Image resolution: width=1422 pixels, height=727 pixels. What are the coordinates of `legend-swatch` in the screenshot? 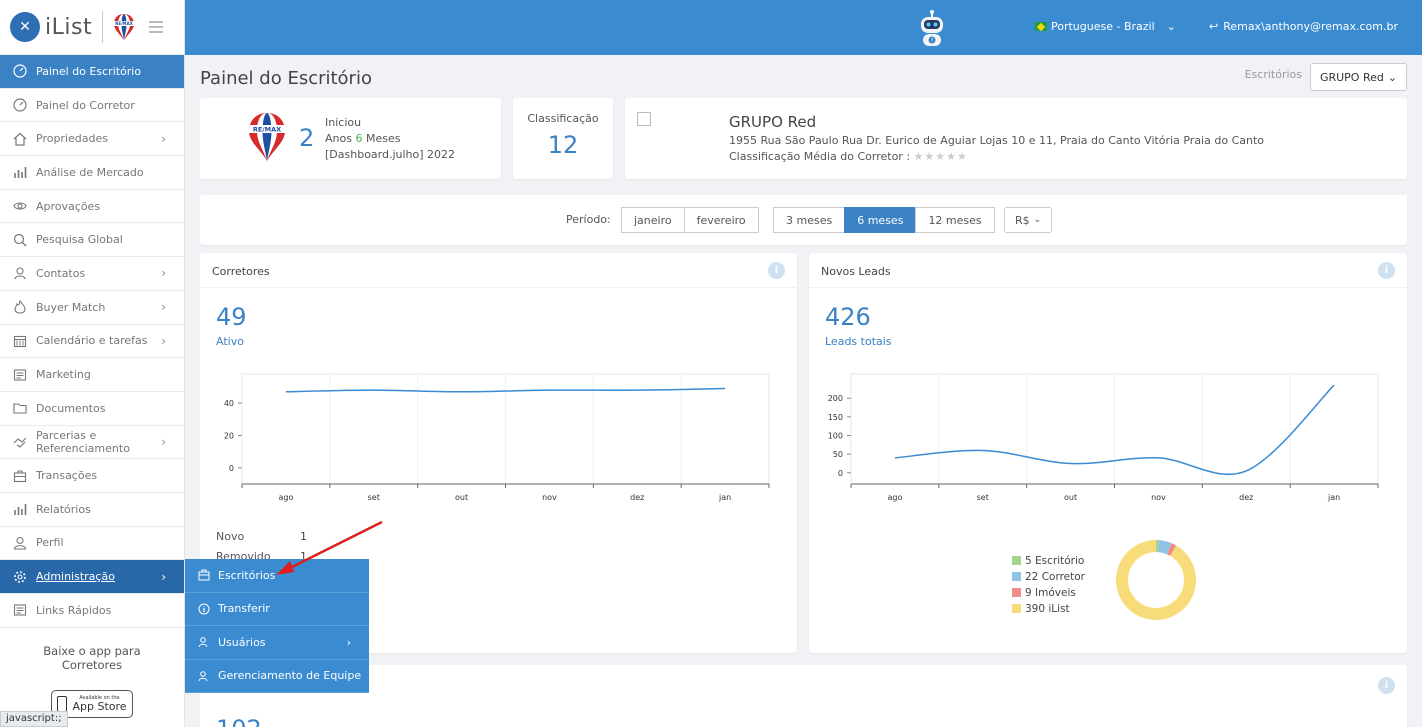 It's located at (1016, 560).